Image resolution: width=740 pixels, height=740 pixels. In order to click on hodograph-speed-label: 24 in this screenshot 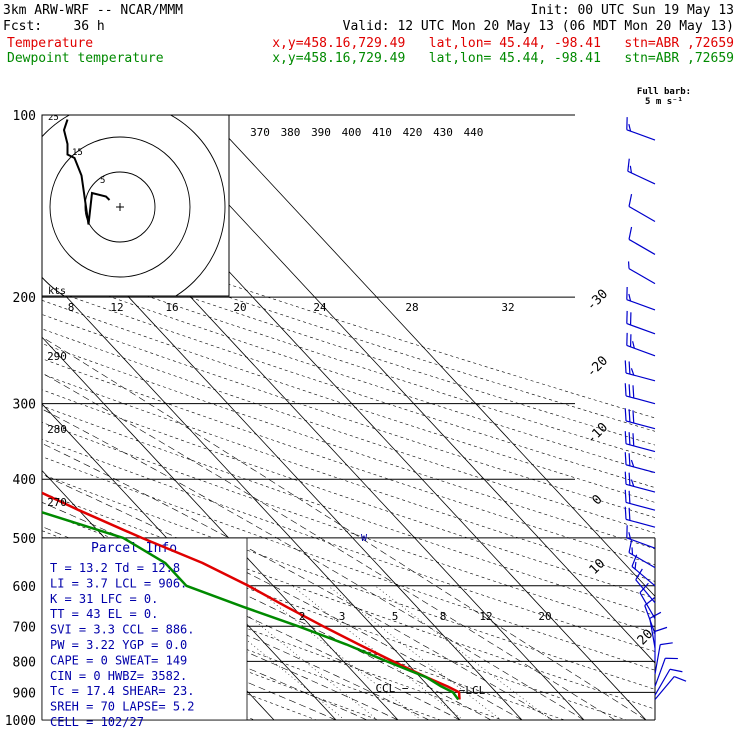, I will do `click(320, 307)`.